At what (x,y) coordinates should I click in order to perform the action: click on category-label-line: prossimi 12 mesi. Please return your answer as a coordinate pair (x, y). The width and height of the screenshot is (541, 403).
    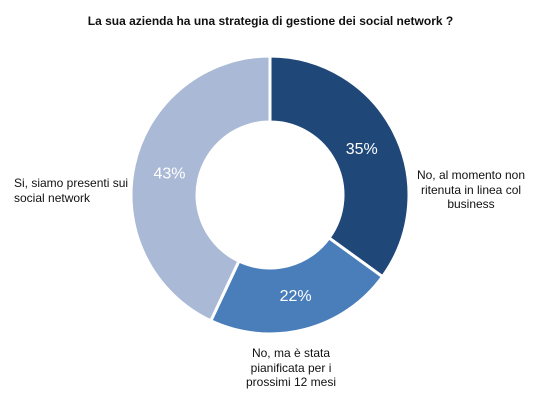
    Looking at the image, I should click on (291, 382).